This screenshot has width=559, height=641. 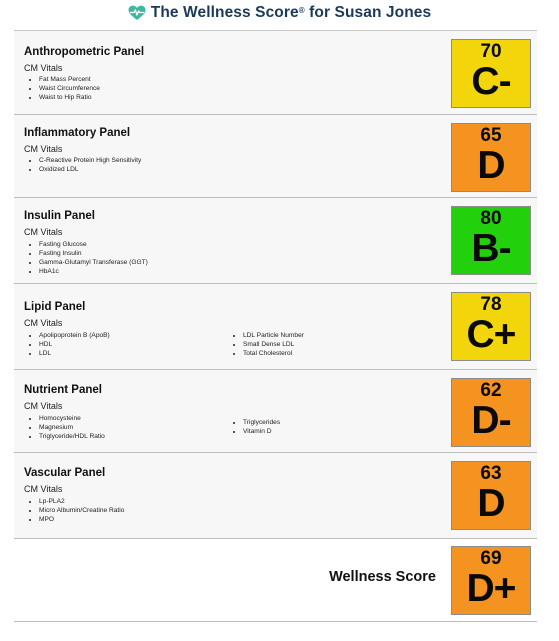 I want to click on grade-badge: 62 D-, so click(x=491, y=412).